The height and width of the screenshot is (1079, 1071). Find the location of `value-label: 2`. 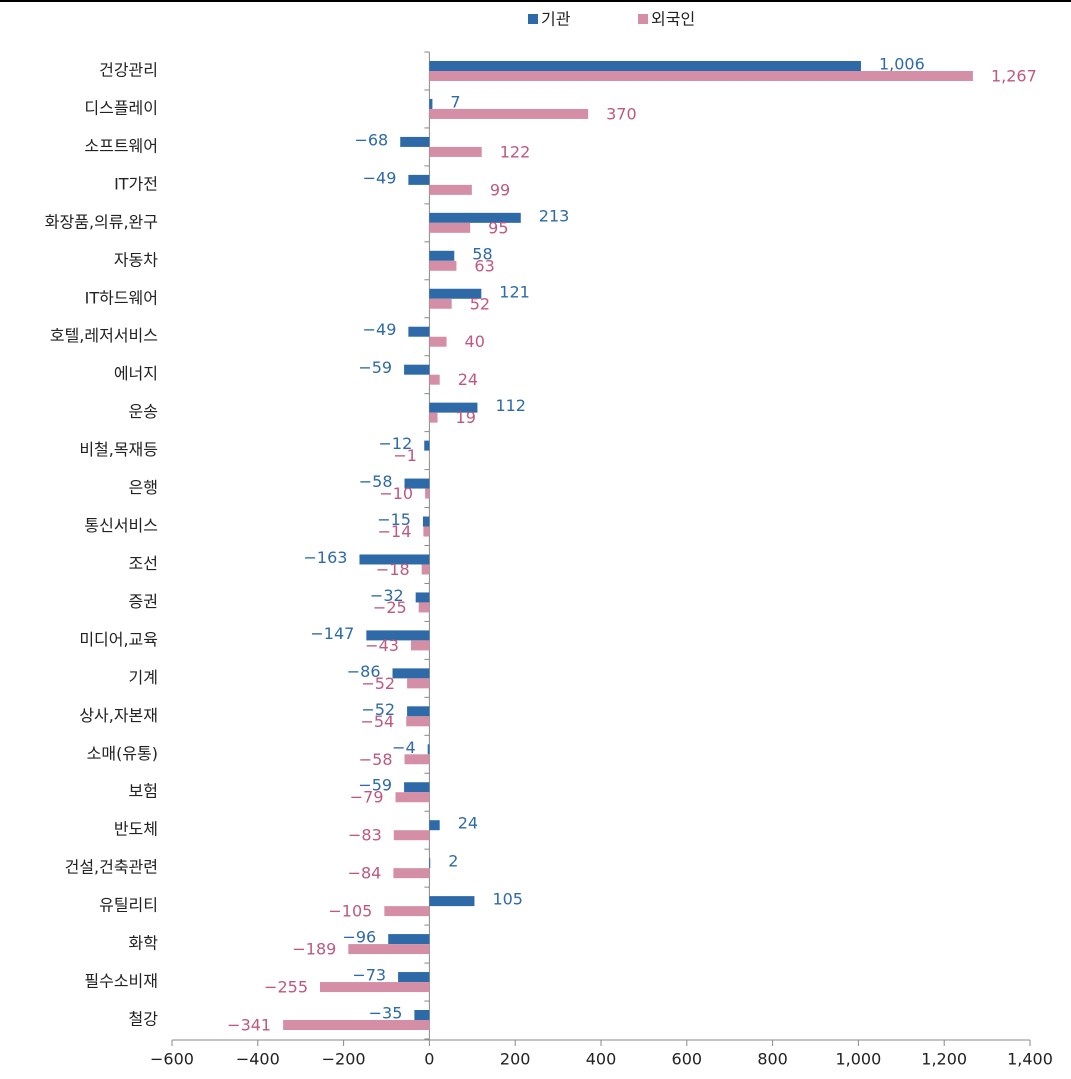

value-label: 2 is located at coordinates (453, 861).